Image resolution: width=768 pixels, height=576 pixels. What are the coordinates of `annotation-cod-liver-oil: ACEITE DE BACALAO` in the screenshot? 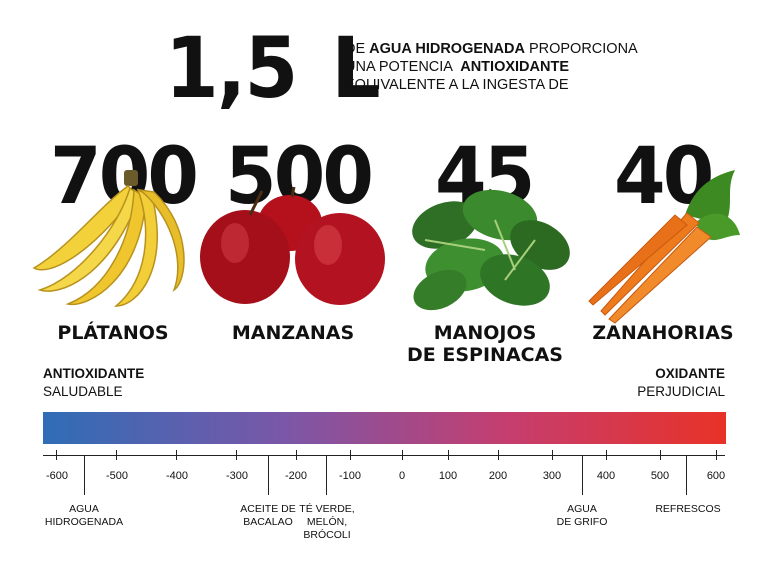 It's located at (268, 516).